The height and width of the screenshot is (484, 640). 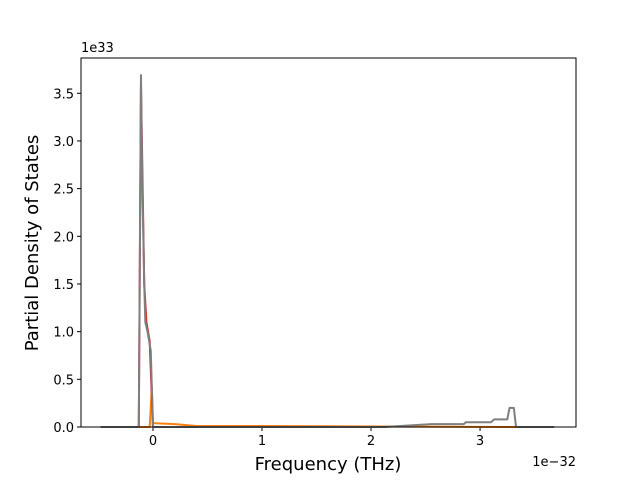 What do you see at coordinates (480, 441) in the screenshot?
I see `x-tick-label: 3` at bounding box center [480, 441].